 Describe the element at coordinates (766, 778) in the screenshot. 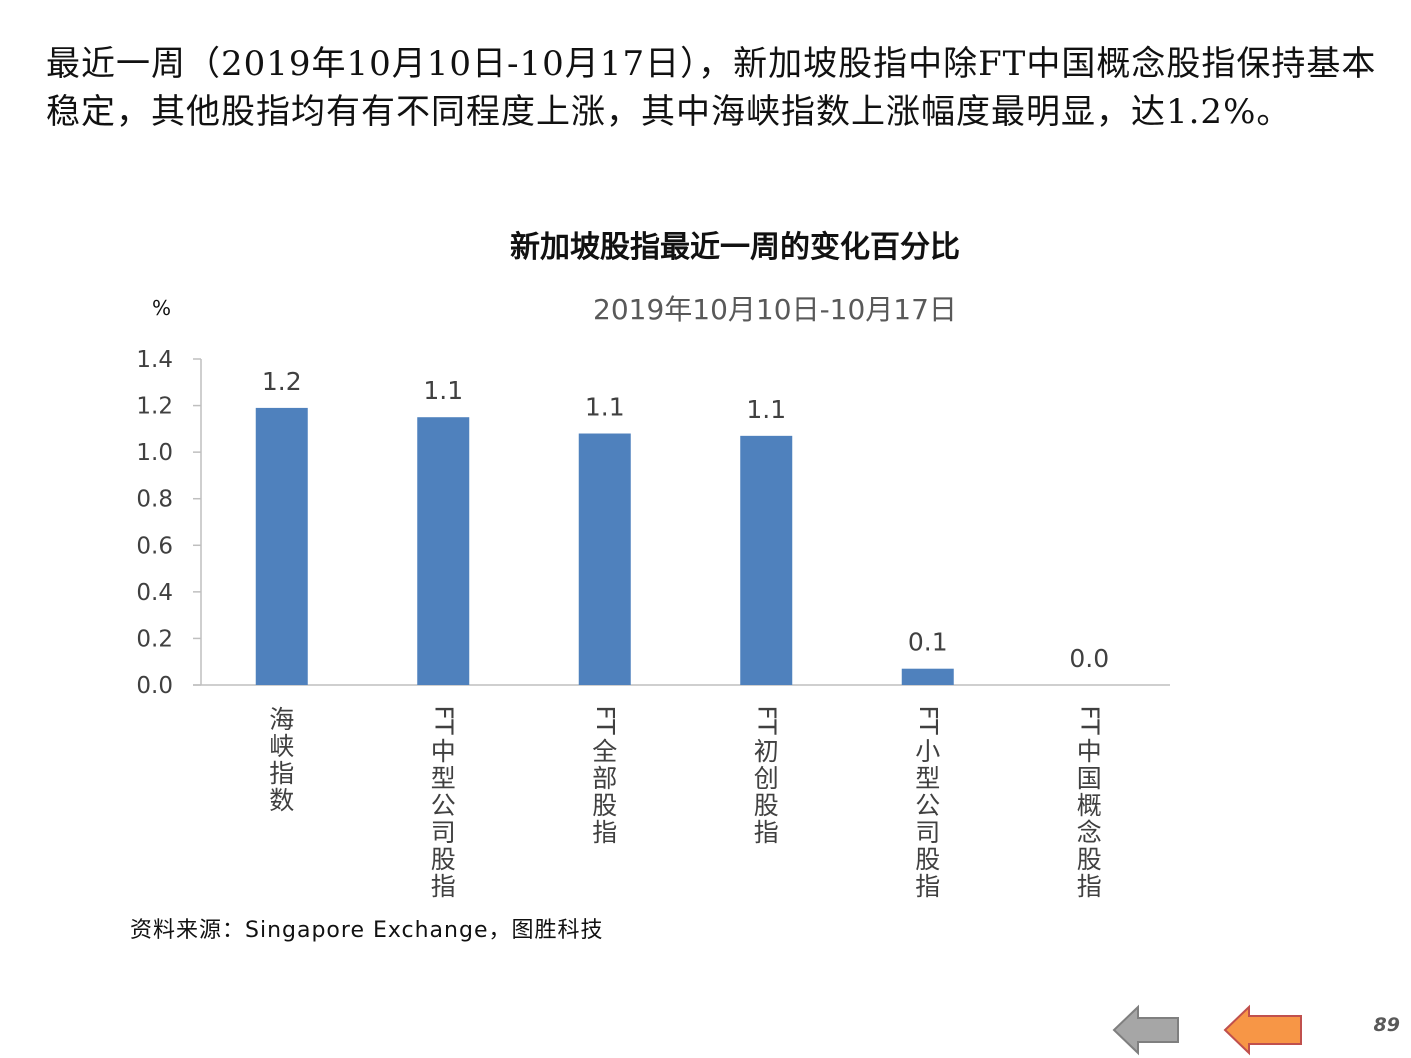

I see `category-label-glyph: 创` at that location.